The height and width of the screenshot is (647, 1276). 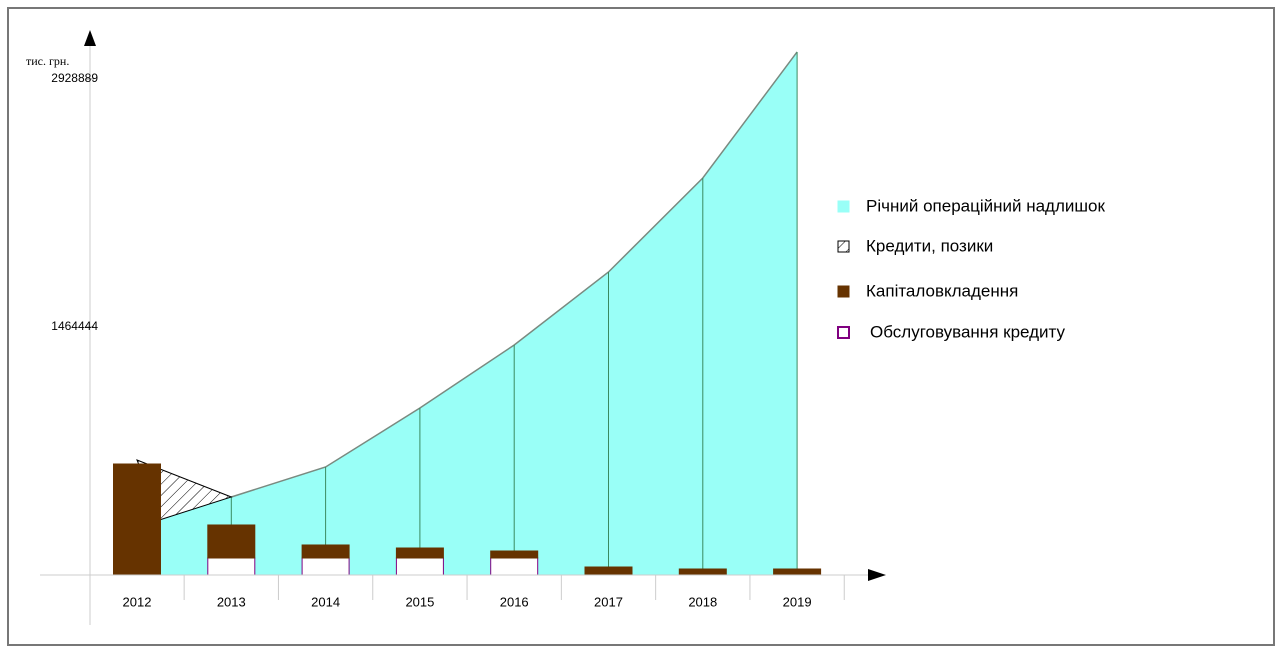 What do you see at coordinates (74, 78) in the screenshot?
I see `y-tick-label: 2928889` at bounding box center [74, 78].